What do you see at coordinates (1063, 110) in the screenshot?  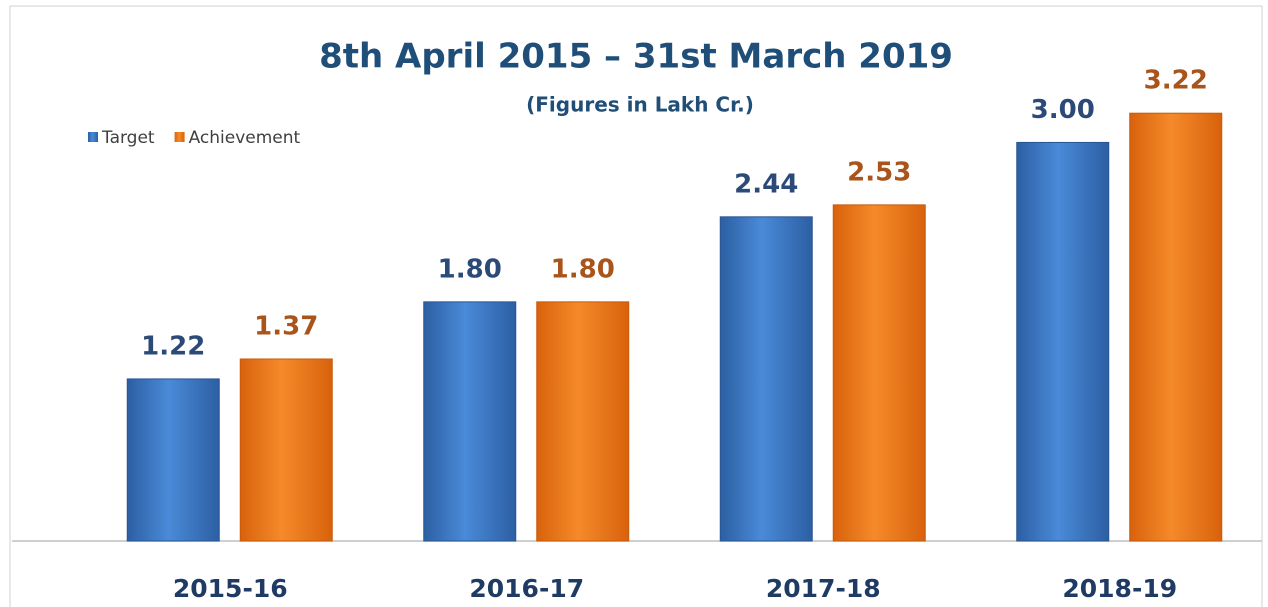 I see `value-label: 3.00` at bounding box center [1063, 110].